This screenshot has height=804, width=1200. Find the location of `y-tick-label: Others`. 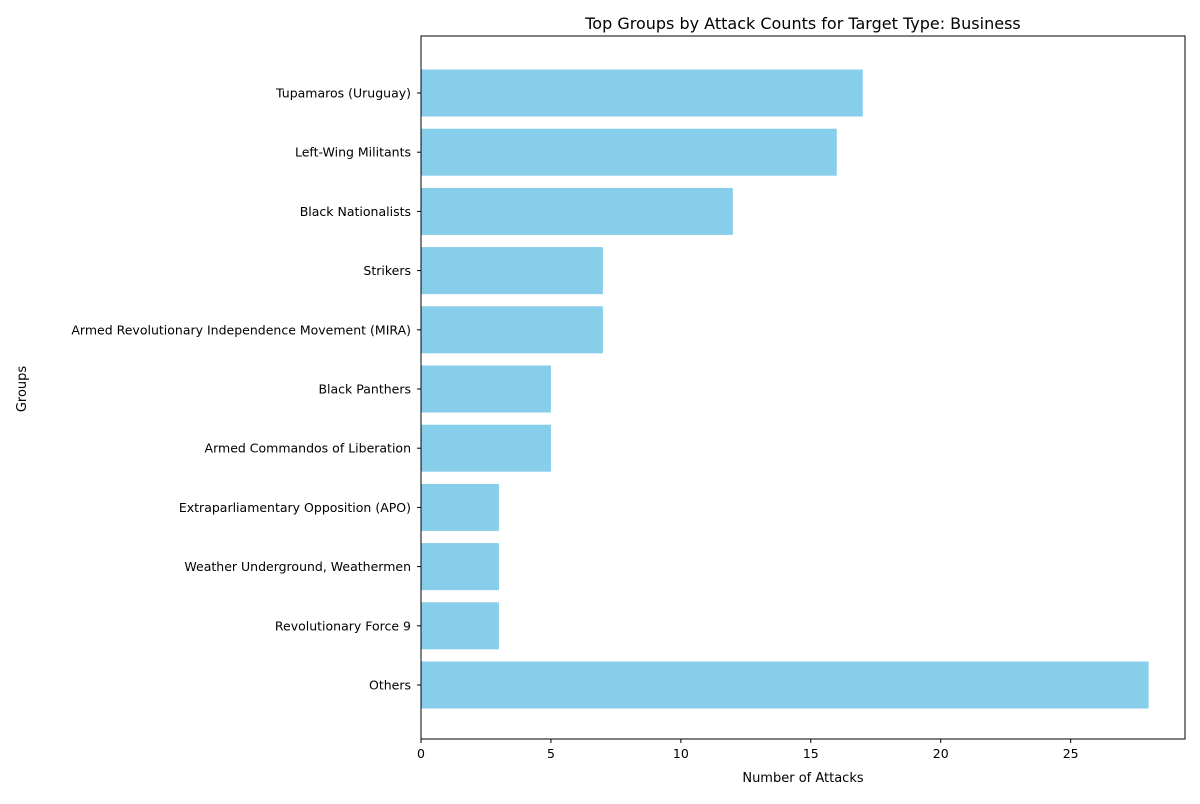

y-tick-label: Others is located at coordinates (390, 685).